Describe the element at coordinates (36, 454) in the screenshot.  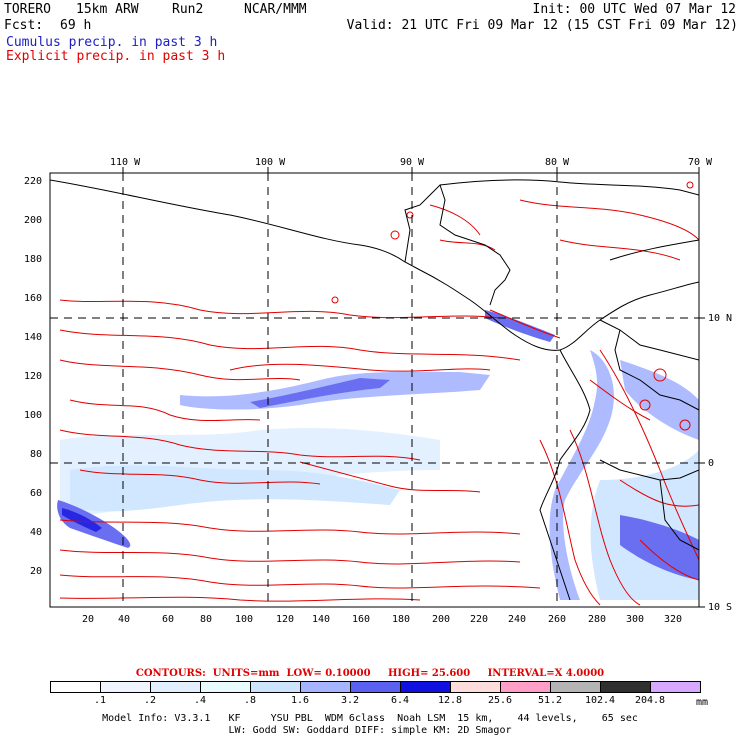
I see `y-label: 80` at that location.